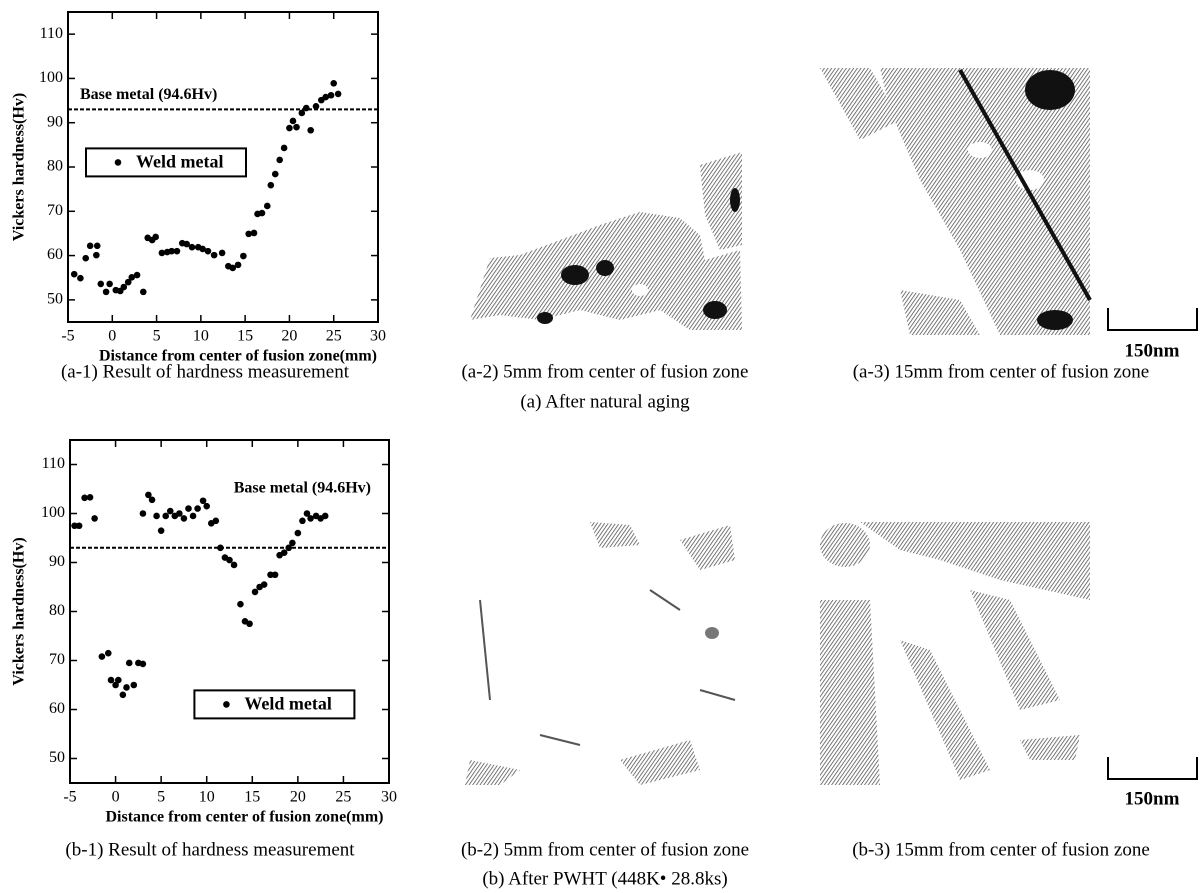 Image resolution: width=1200 pixels, height=893 pixels. What do you see at coordinates (57, 708) in the screenshot?
I see `y-tick-label: 60` at bounding box center [57, 708].